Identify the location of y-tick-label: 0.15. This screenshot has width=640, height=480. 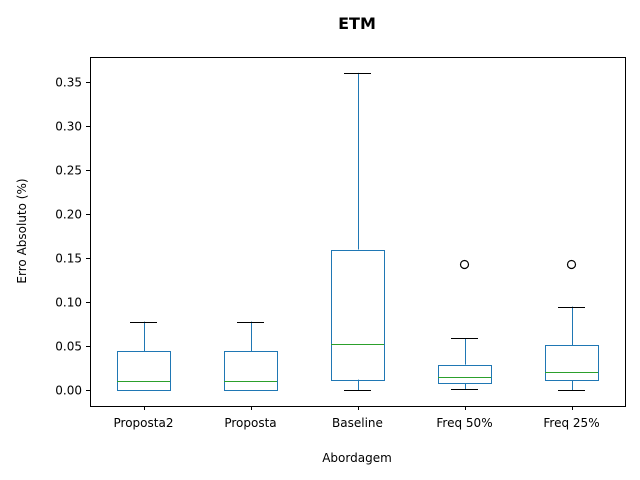
(68, 259).